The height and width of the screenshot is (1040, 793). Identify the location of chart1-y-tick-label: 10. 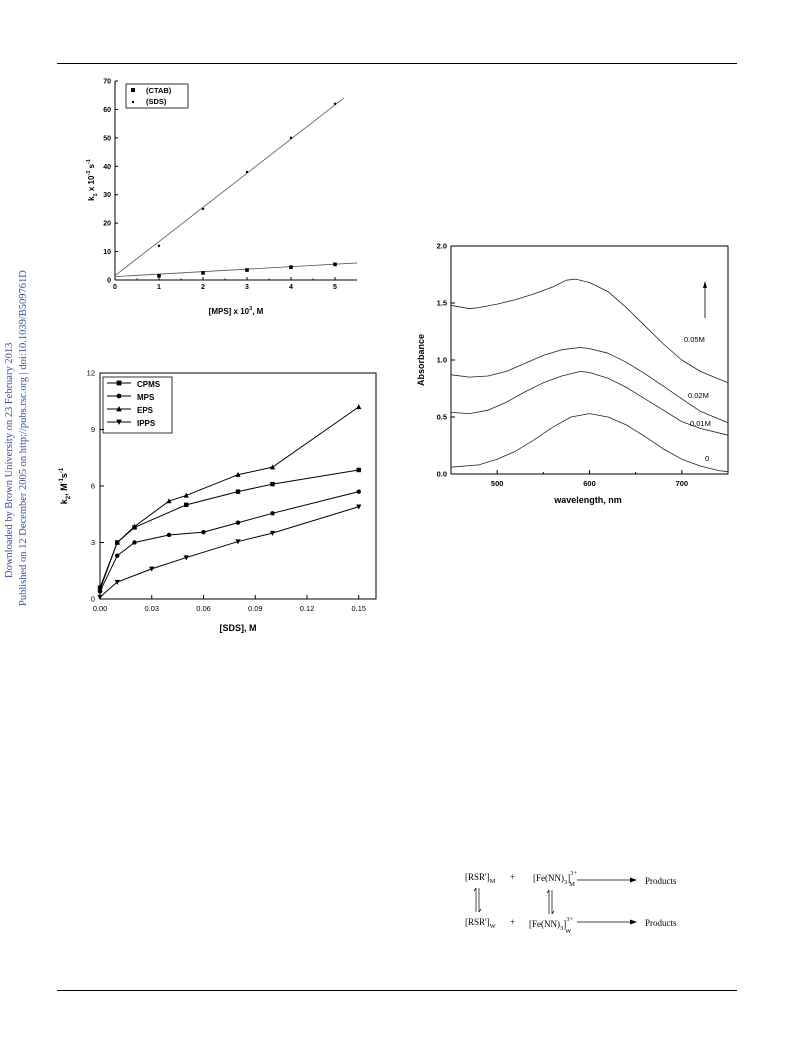
(107, 252).